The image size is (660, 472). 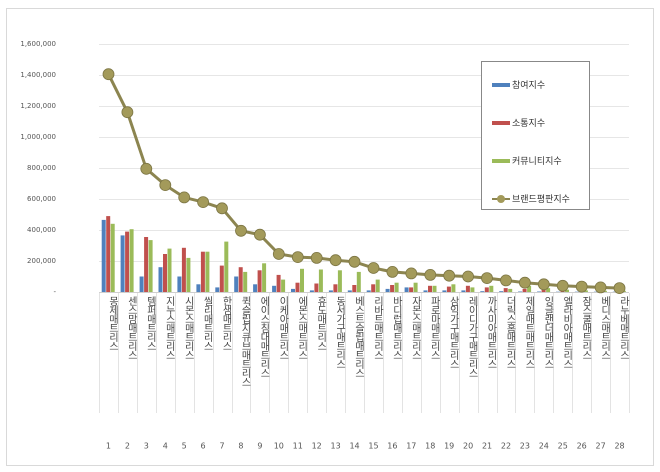 What do you see at coordinates (207, 323) in the screenshot?
I see `category-label: 씰리매트리스` at bounding box center [207, 323].